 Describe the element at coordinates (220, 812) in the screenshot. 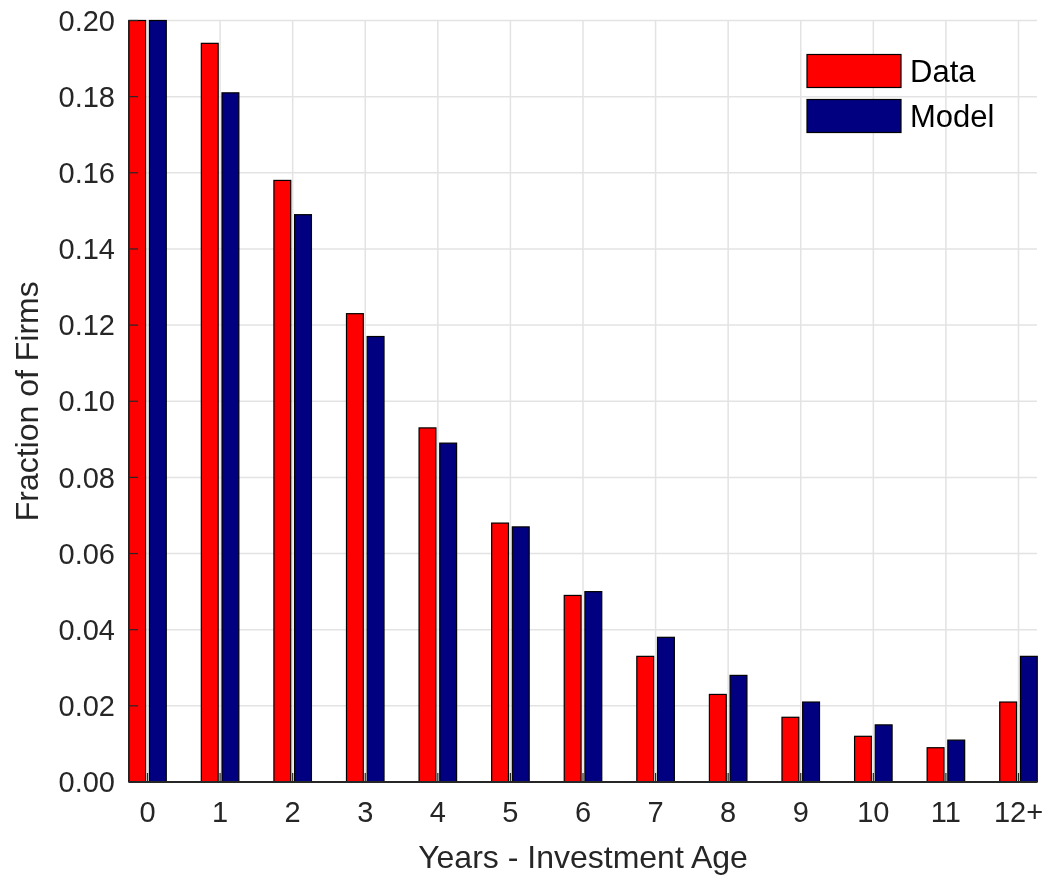

I see `x-tick-label: 1` at that location.